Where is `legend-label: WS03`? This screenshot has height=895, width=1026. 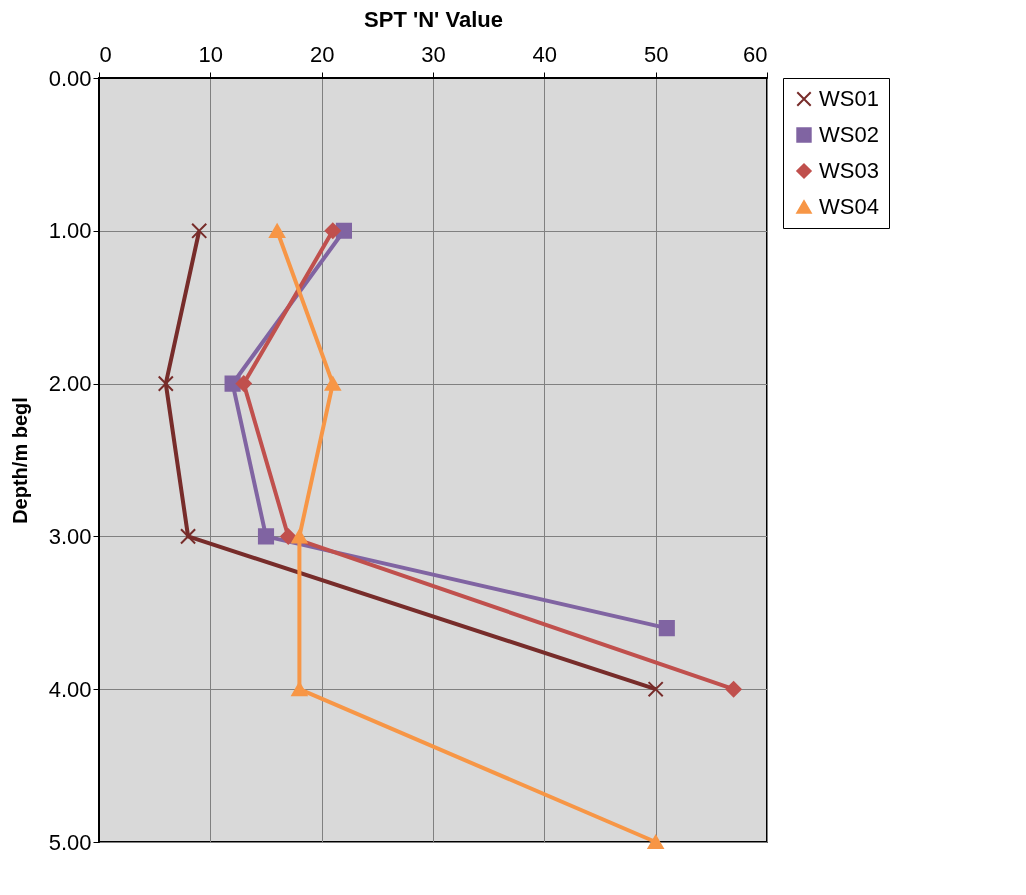 legend-label: WS03 is located at coordinates (849, 170).